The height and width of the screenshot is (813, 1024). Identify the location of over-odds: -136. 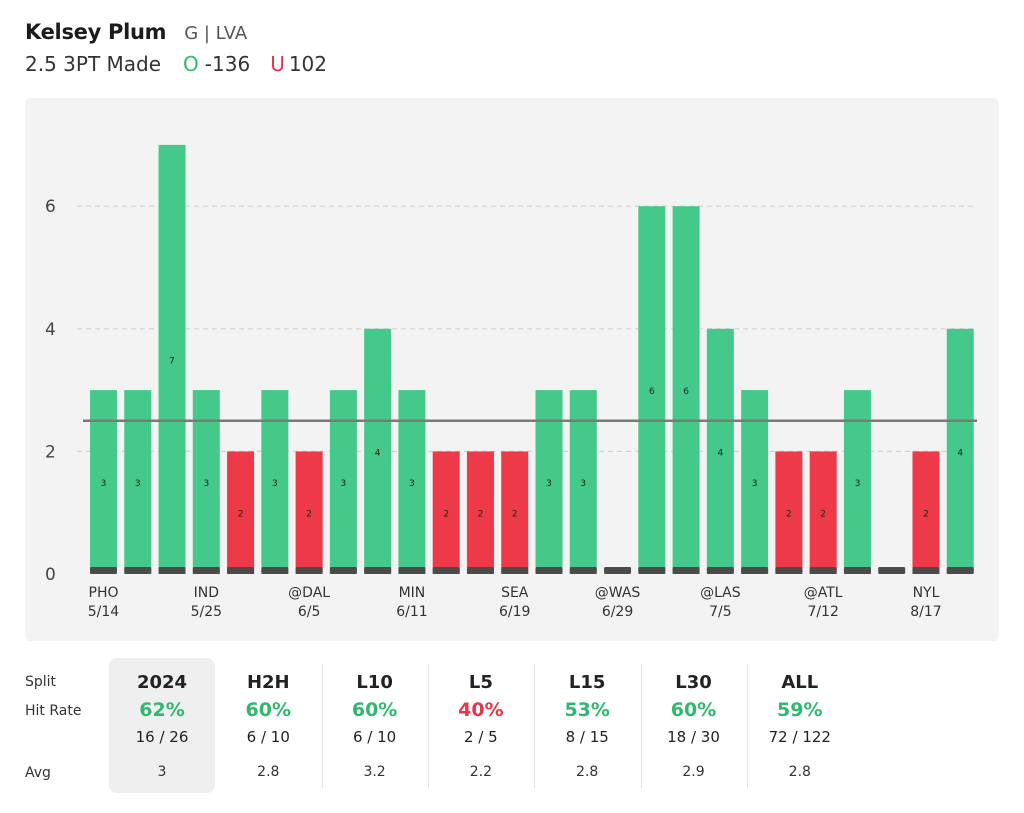
(227, 64).